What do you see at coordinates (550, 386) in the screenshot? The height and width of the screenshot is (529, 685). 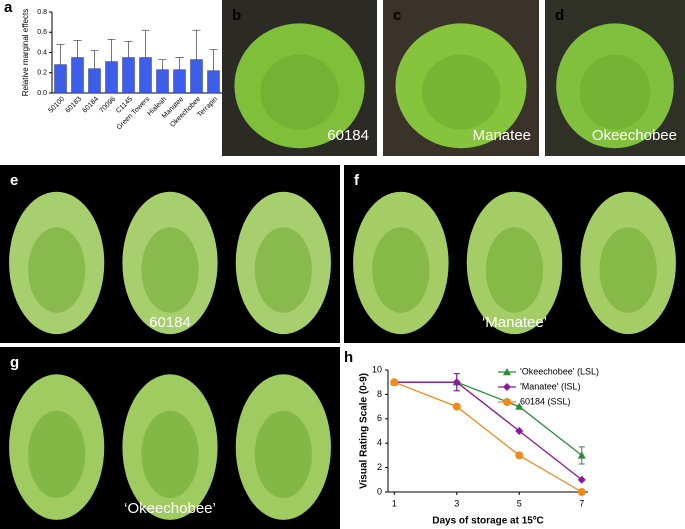 I see `legend-label: 'Manatee' (ISL)` at bounding box center [550, 386].